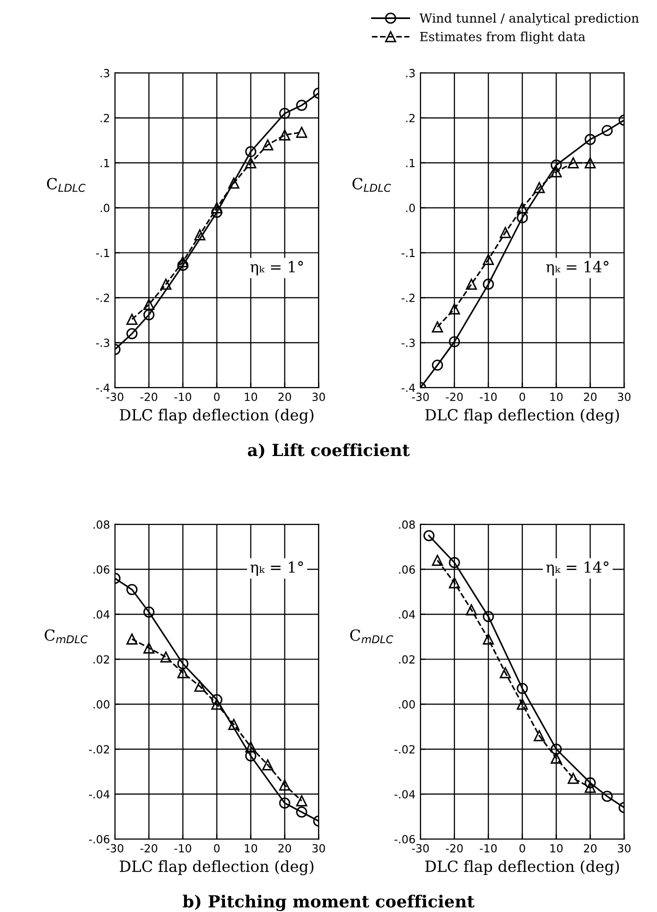 The image size is (657, 912). I want to click on y-tick-label: .08, so click(102, 524).